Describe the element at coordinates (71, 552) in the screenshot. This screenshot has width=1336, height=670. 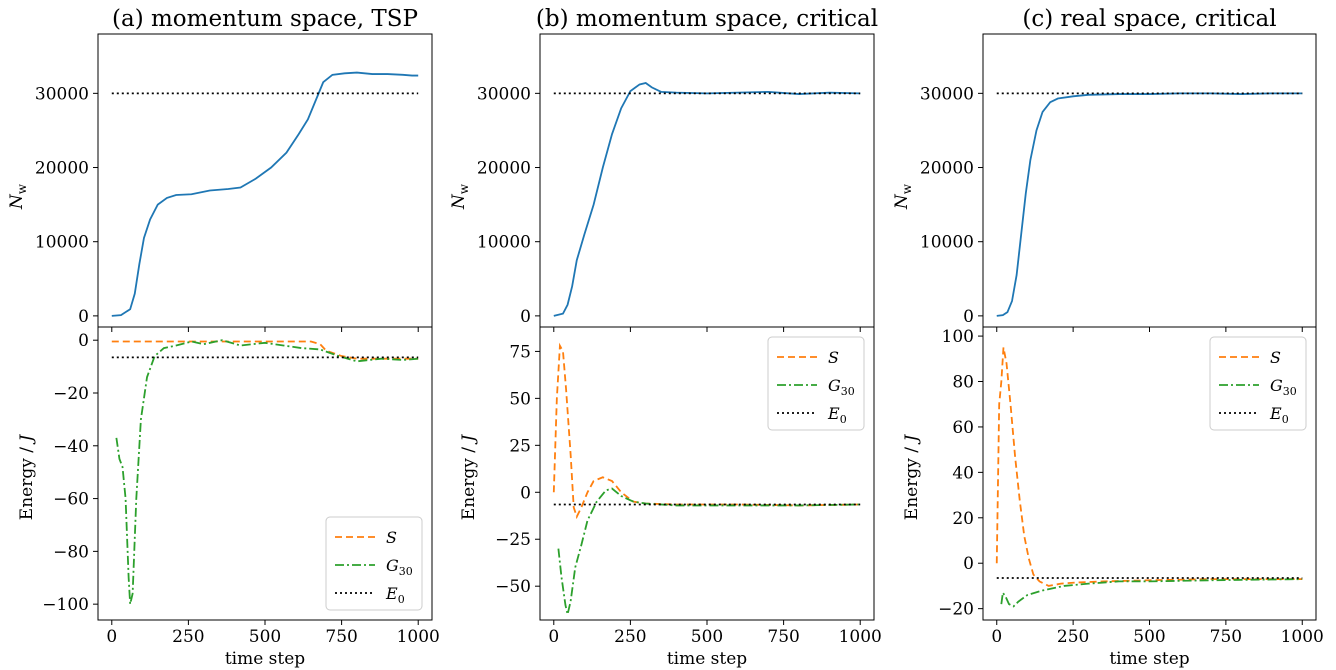
I see `y-tick-label: −80` at that location.